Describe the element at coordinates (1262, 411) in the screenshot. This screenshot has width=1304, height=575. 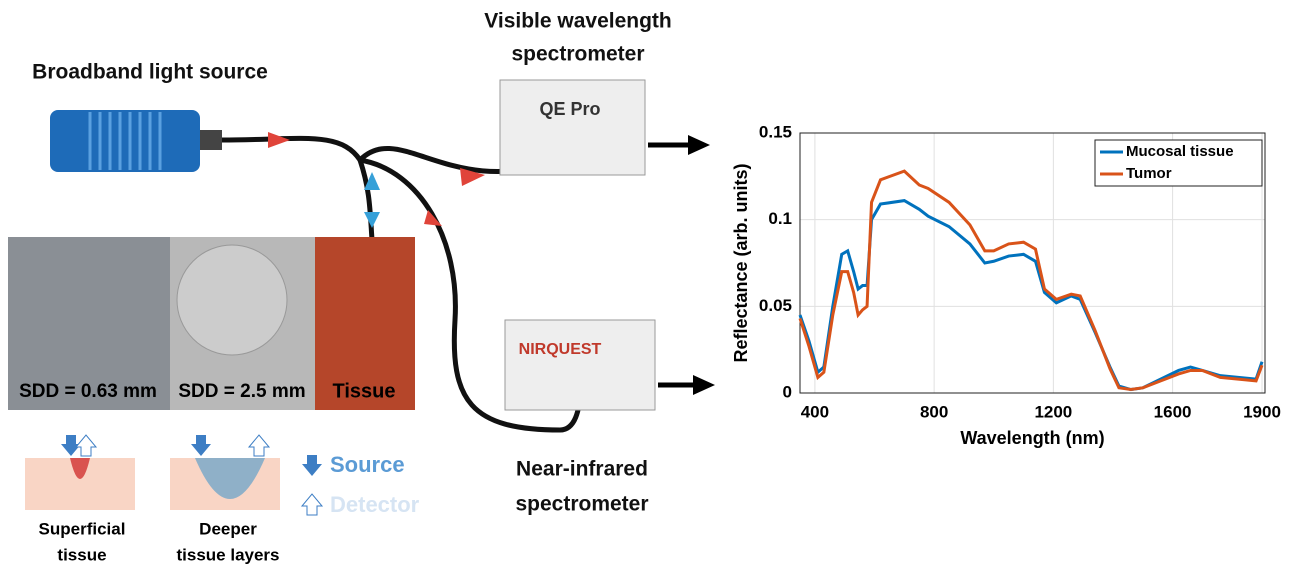
I see `x-tick-label: 1900` at that location.